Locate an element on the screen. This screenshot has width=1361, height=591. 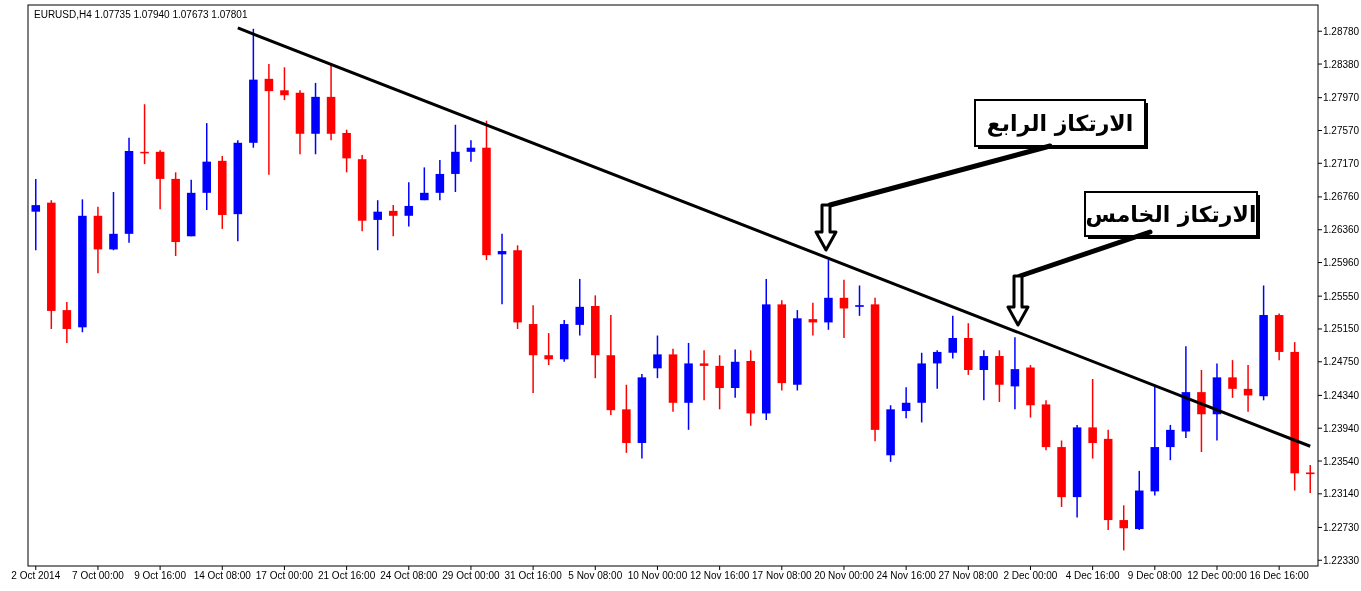
y-tick-label: 1.25960 is located at coordinates (1341, 263).